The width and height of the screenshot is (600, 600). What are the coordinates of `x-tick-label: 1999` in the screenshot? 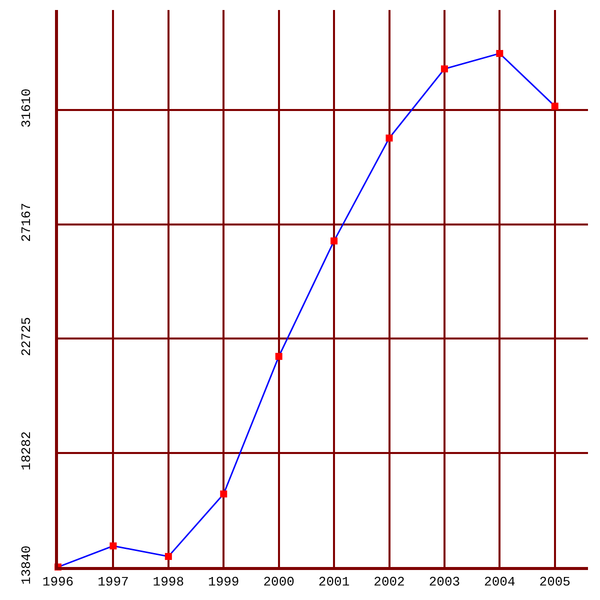 It's located at (224, 582).